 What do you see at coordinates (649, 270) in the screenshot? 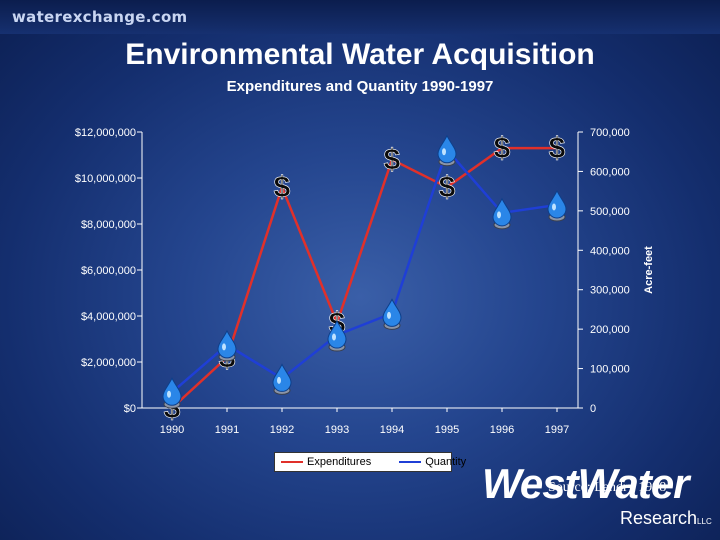
I see `right-axis-label: Acre-feet` at bounding box center [649, 270].